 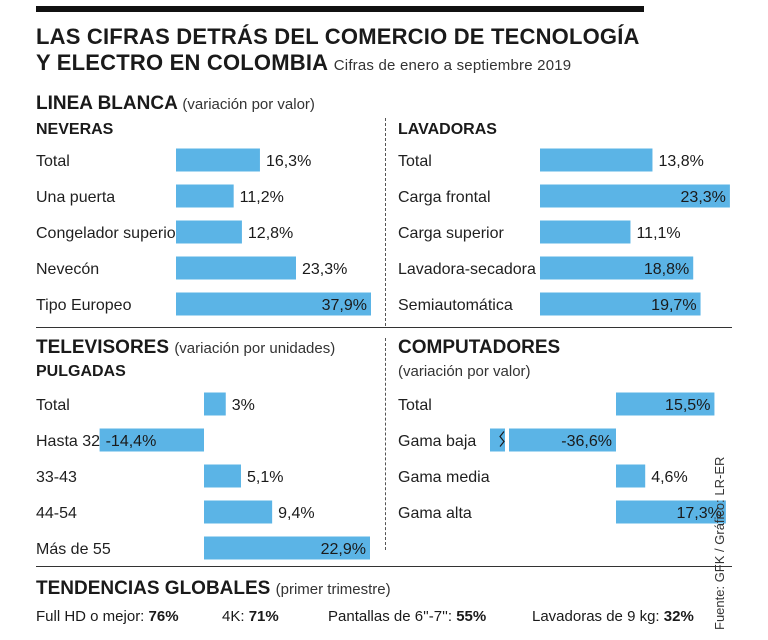 What do you see at coordinates (680, 161) in the screenshot?
I see `lavadoras-value-label: 13,8%` at bounding box center [680, 161].